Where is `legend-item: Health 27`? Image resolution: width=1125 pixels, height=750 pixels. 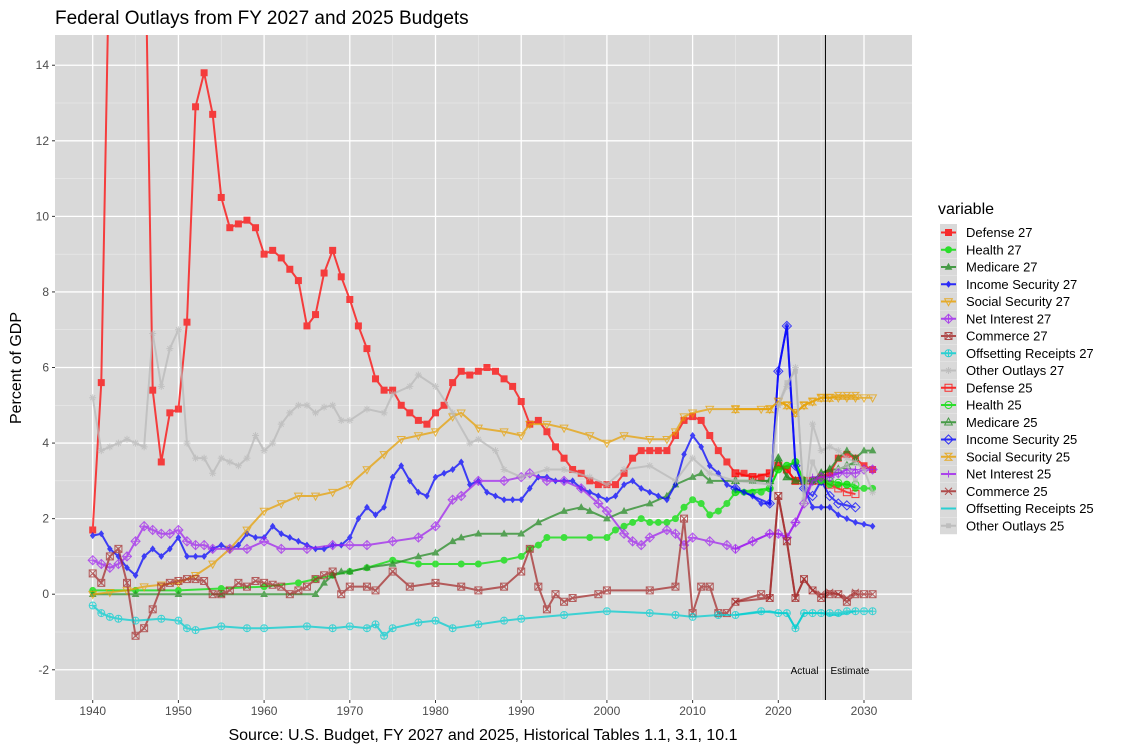 legend-item: Health 27 is located at coordinates (981, 250).